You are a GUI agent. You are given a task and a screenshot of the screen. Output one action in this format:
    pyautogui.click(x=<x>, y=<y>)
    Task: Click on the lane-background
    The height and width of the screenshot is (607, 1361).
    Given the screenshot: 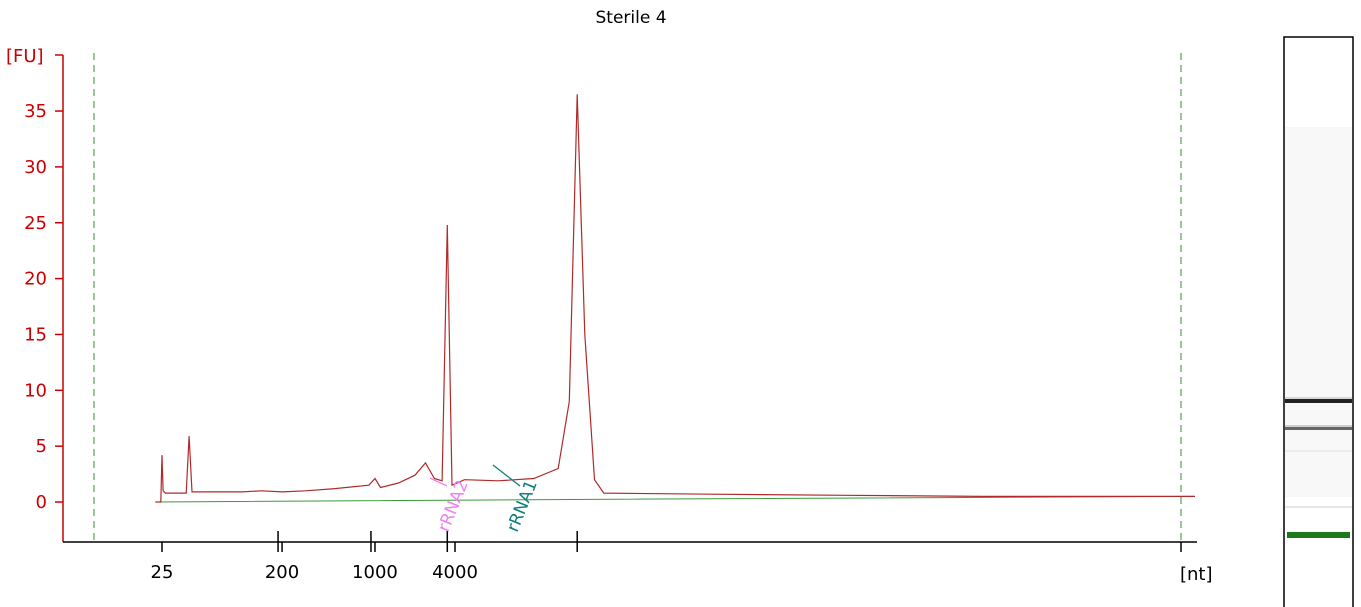 What is the action you would take?
    pyautogui.click(x=1318, y=312)
    